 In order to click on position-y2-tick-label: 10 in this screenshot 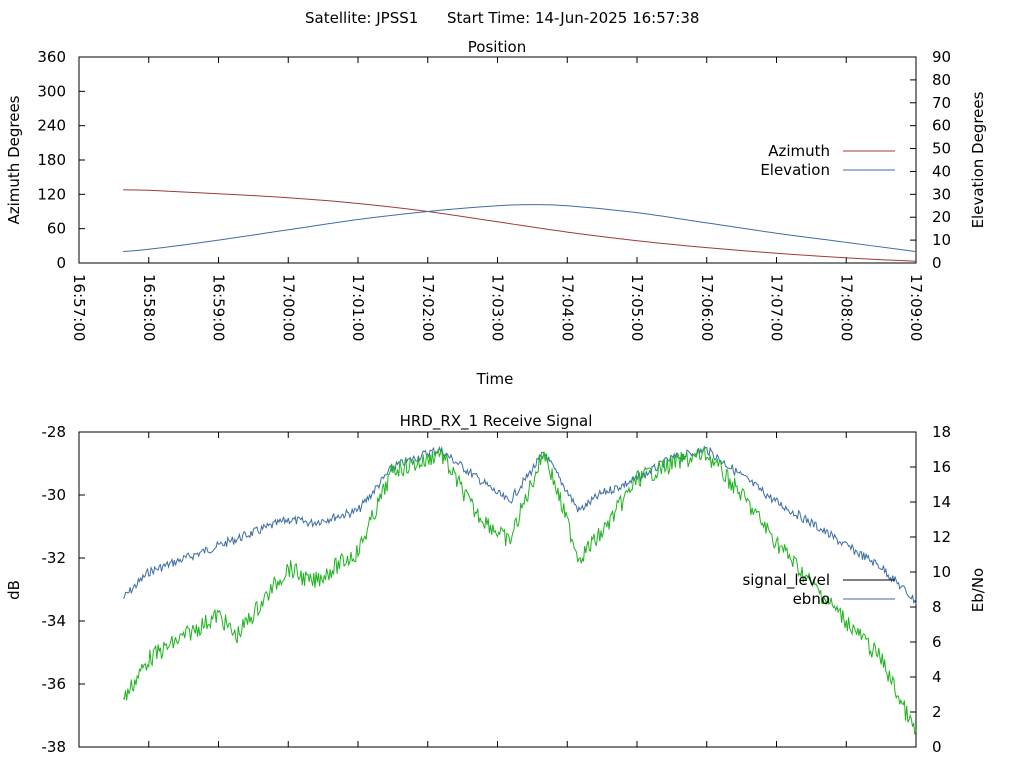, I will do `click(941, 240)`.